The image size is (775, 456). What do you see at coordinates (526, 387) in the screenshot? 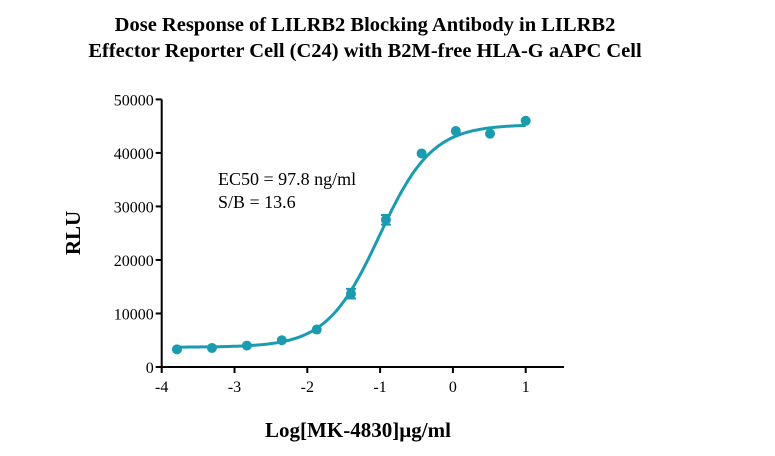
I see `x-tick-label: 1` at bounding box center [526, 387].